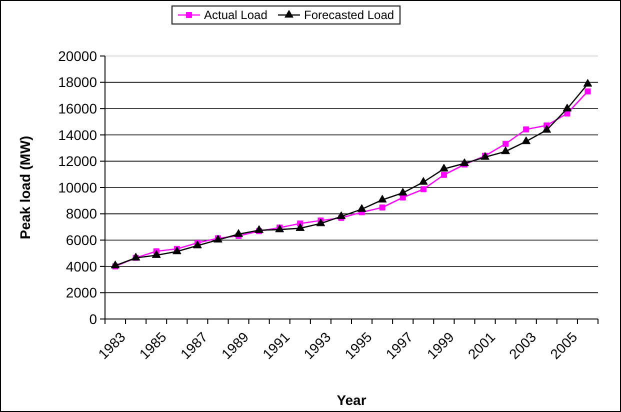 The width and height of the screenshot is (621, 412). Describe the element at coordinates (78, 82) in the screenshot. I see `y-tick-label: 18000` at that location.